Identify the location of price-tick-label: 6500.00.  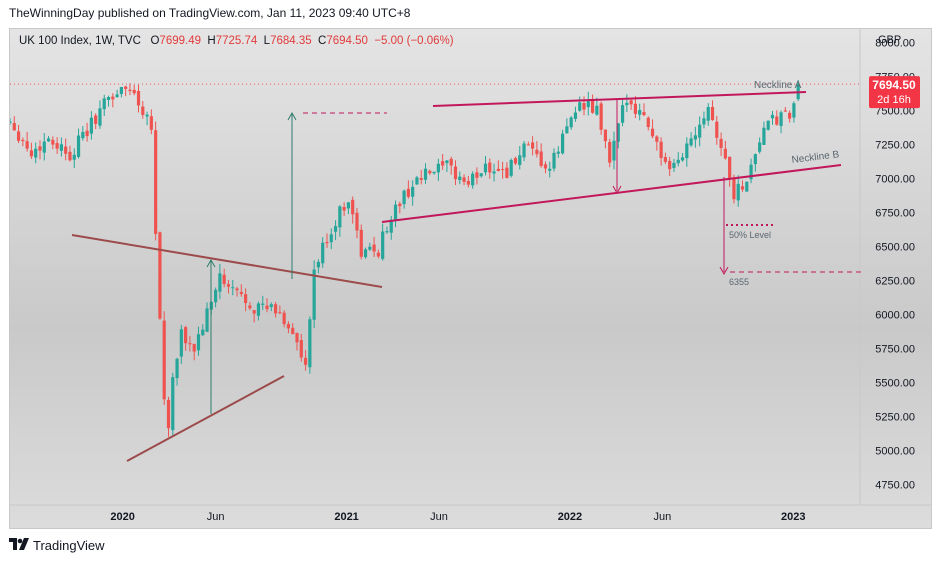
(895, 248).